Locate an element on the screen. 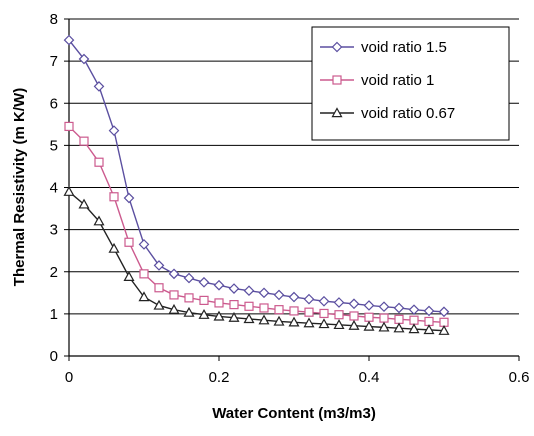 The image size is (534, 436). x-tick-label: 0.2 is located at coordinates (219, 377).